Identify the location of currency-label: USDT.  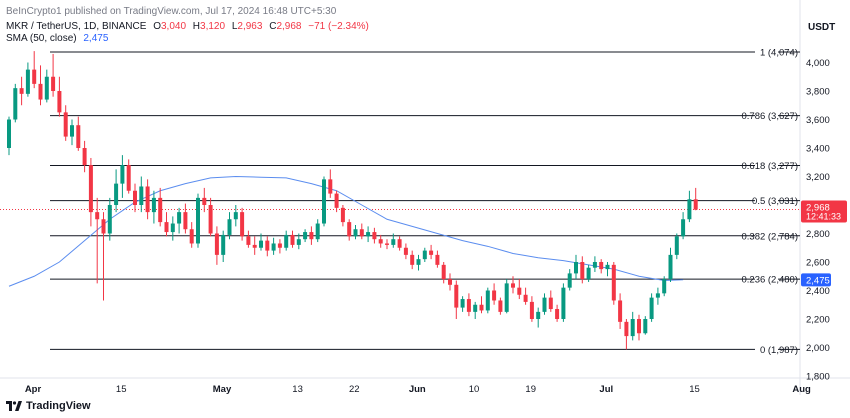
(822, 27).